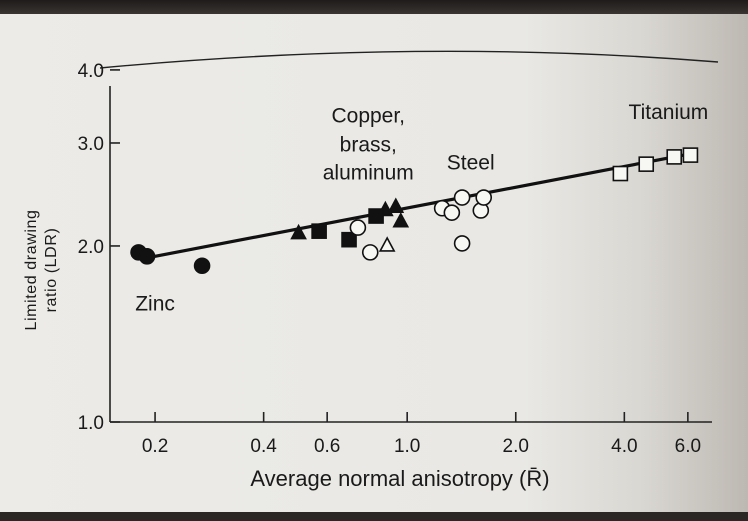 This screenshot has height=521, width=748. Describe the element at coordinates (516, 446) in the screenshot. I see `x-tick-label-4: 2.0` at that location.